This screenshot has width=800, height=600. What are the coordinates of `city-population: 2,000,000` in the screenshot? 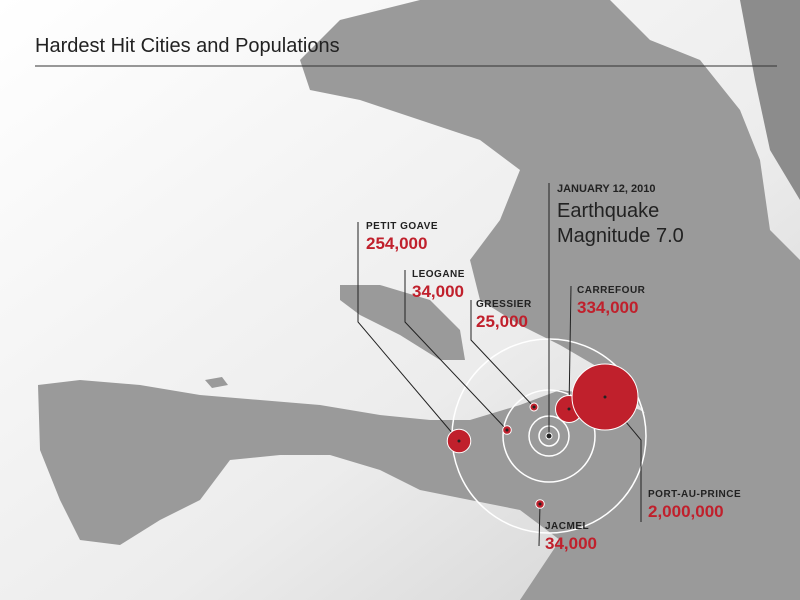 It's located at (686, 511).